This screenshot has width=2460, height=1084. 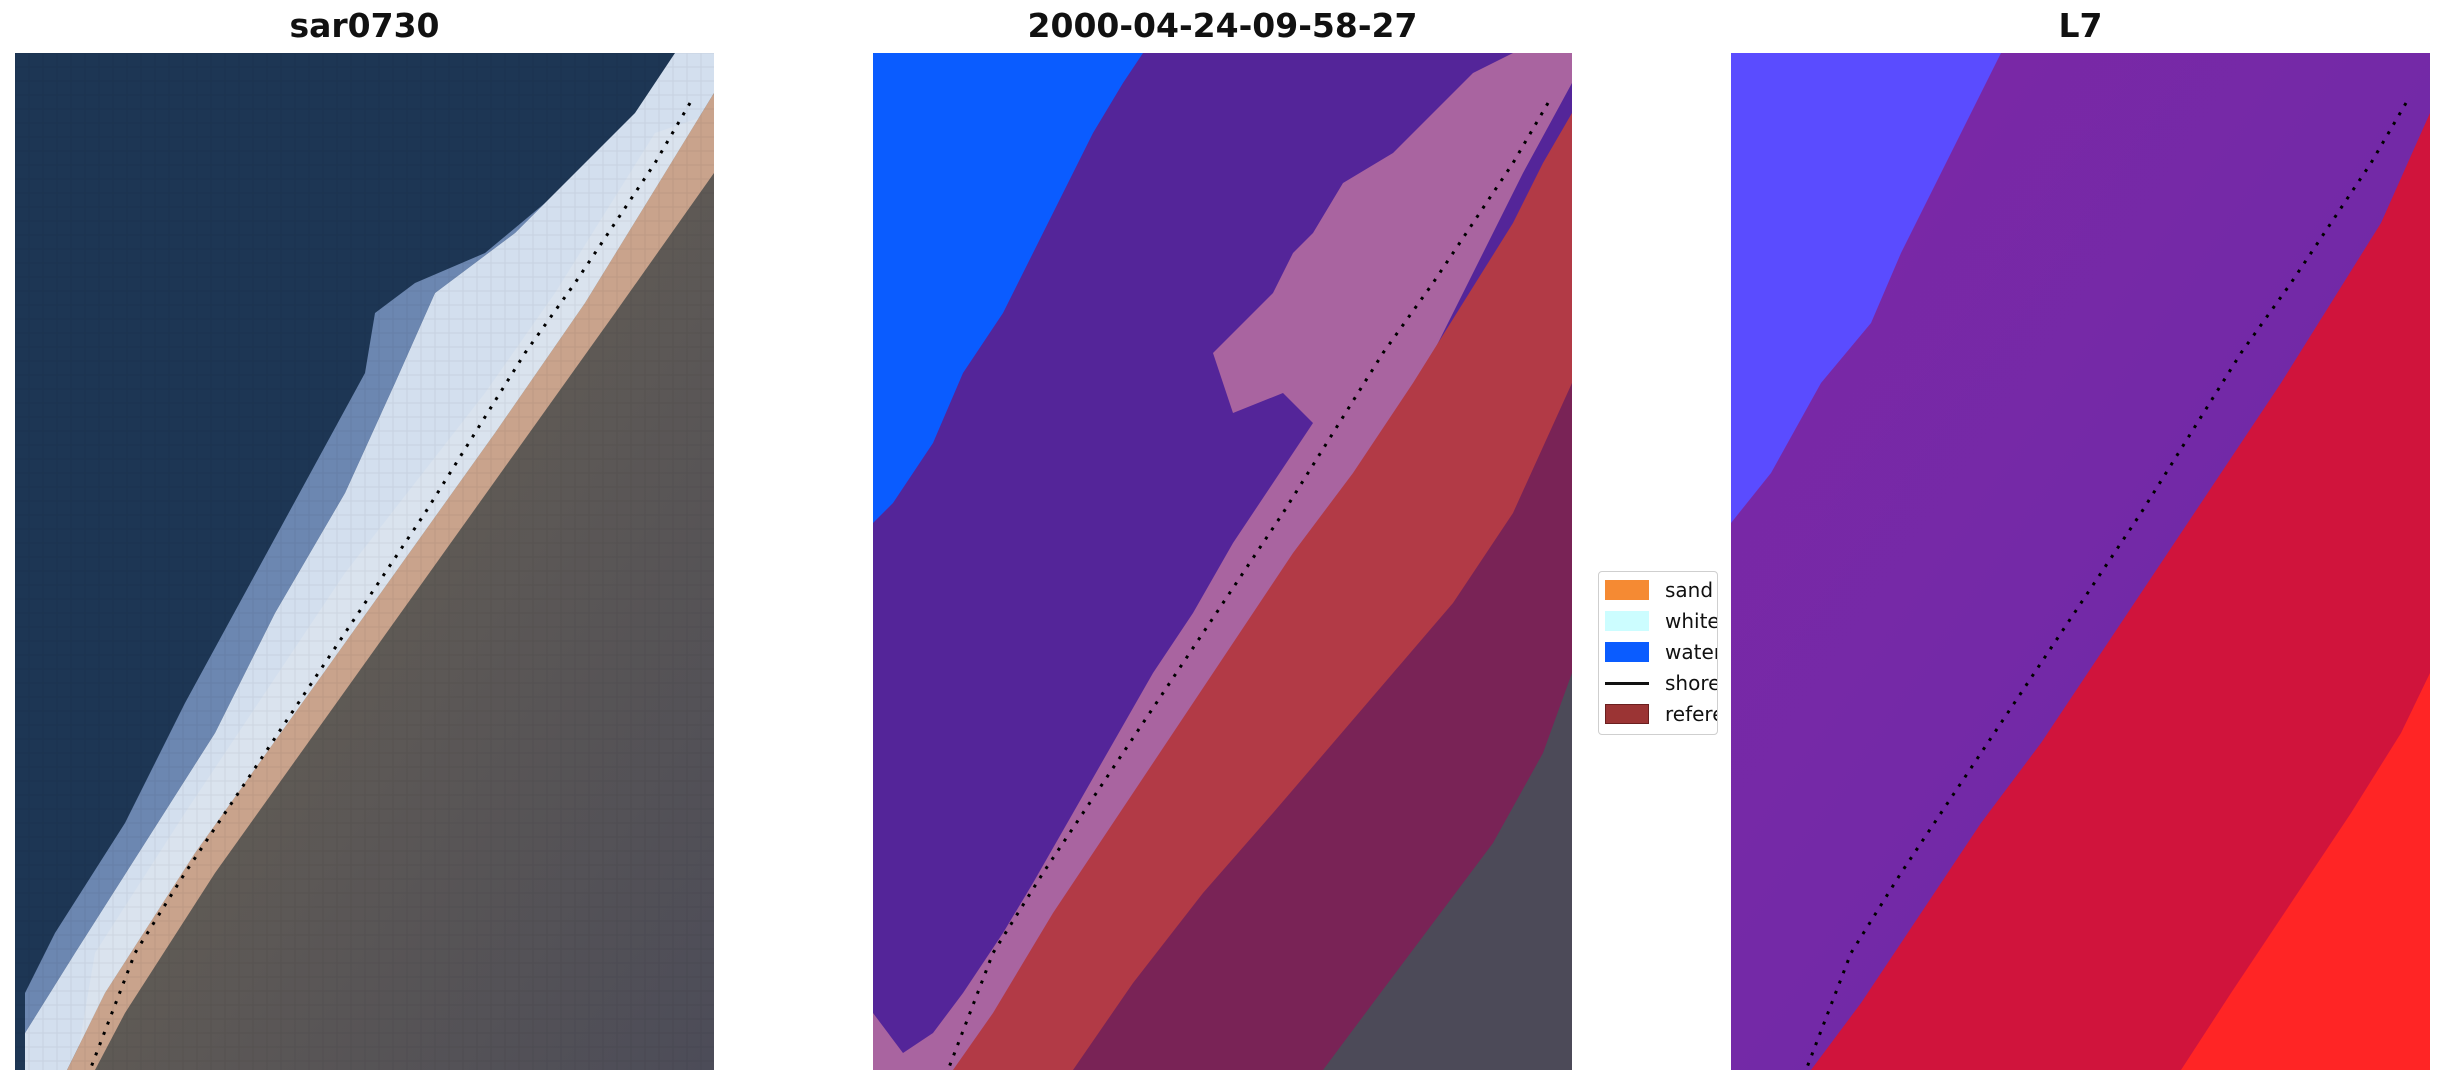 What do you see at coordinates (1661, 683) in the screenshot?
I see `legend-item-shoreline: shorel` at bounding box center [1661, 683].